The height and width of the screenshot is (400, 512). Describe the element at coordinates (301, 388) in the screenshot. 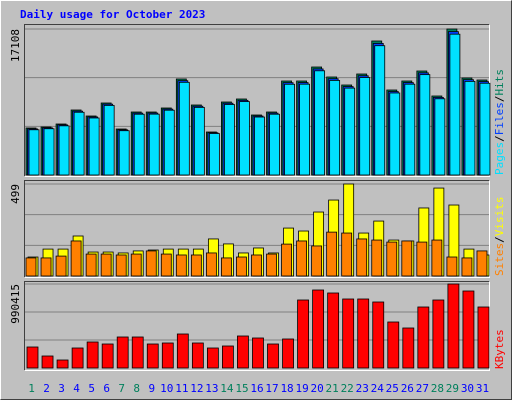

I see `x-tick-label: 19` at that location.